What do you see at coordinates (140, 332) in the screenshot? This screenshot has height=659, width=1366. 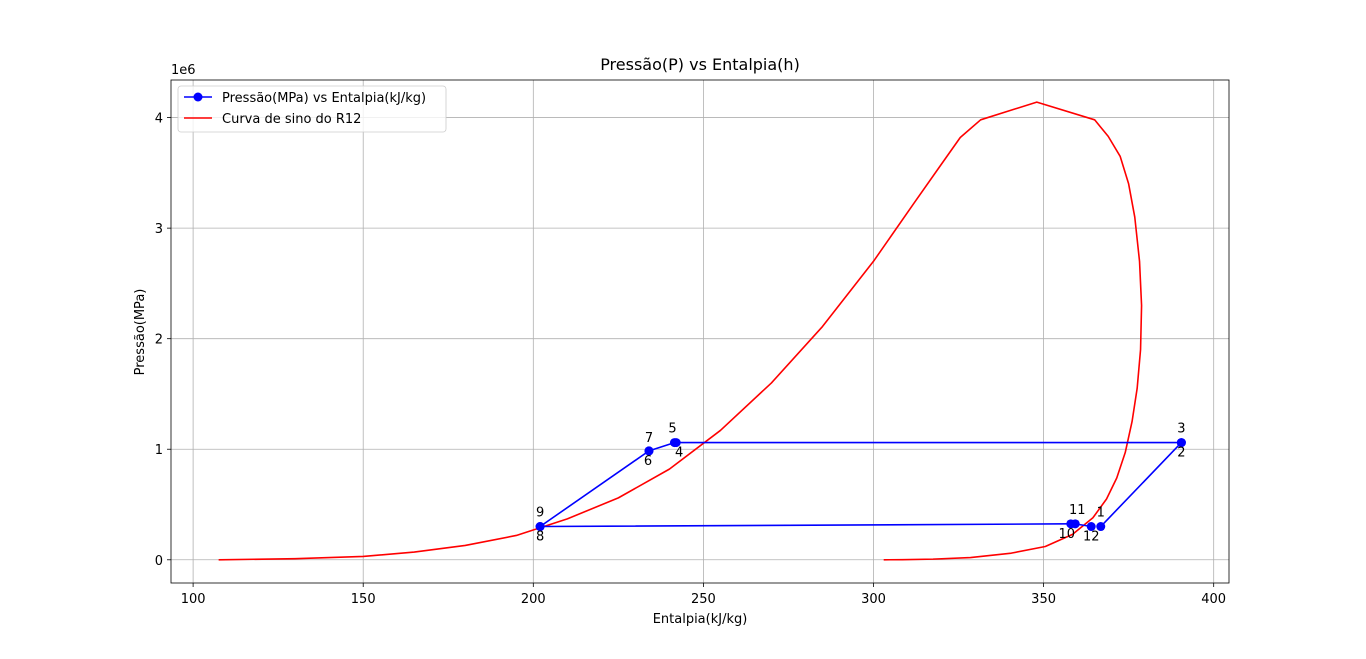 I see `y-axis-label: Pressão(MPa)` at bounding box center [140, 332].